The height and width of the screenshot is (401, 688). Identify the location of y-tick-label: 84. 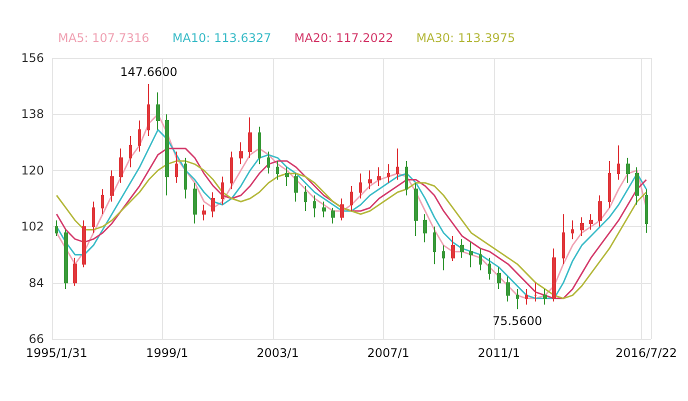
(36, 283).